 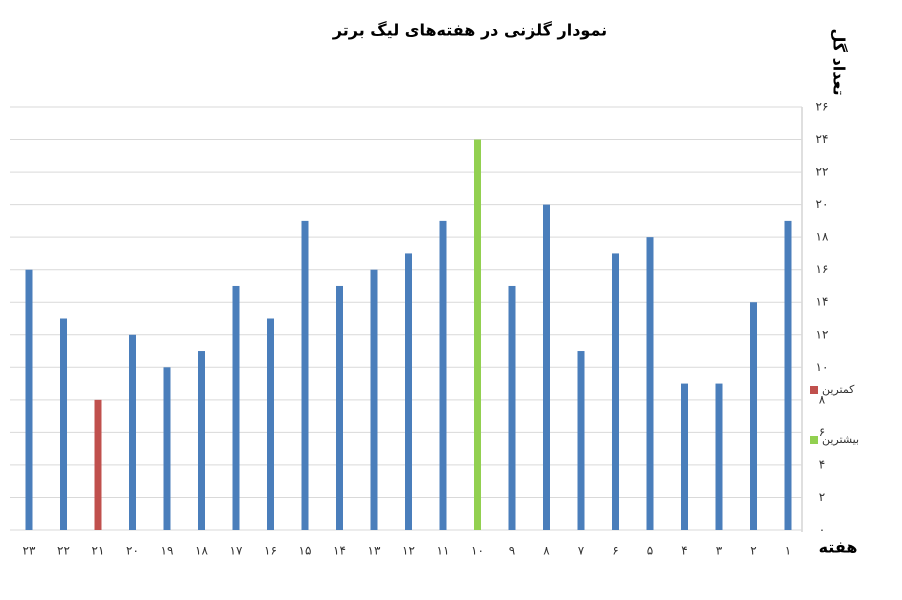 I want to click on y-tick-label: ۴, so click(x=822, y=464).